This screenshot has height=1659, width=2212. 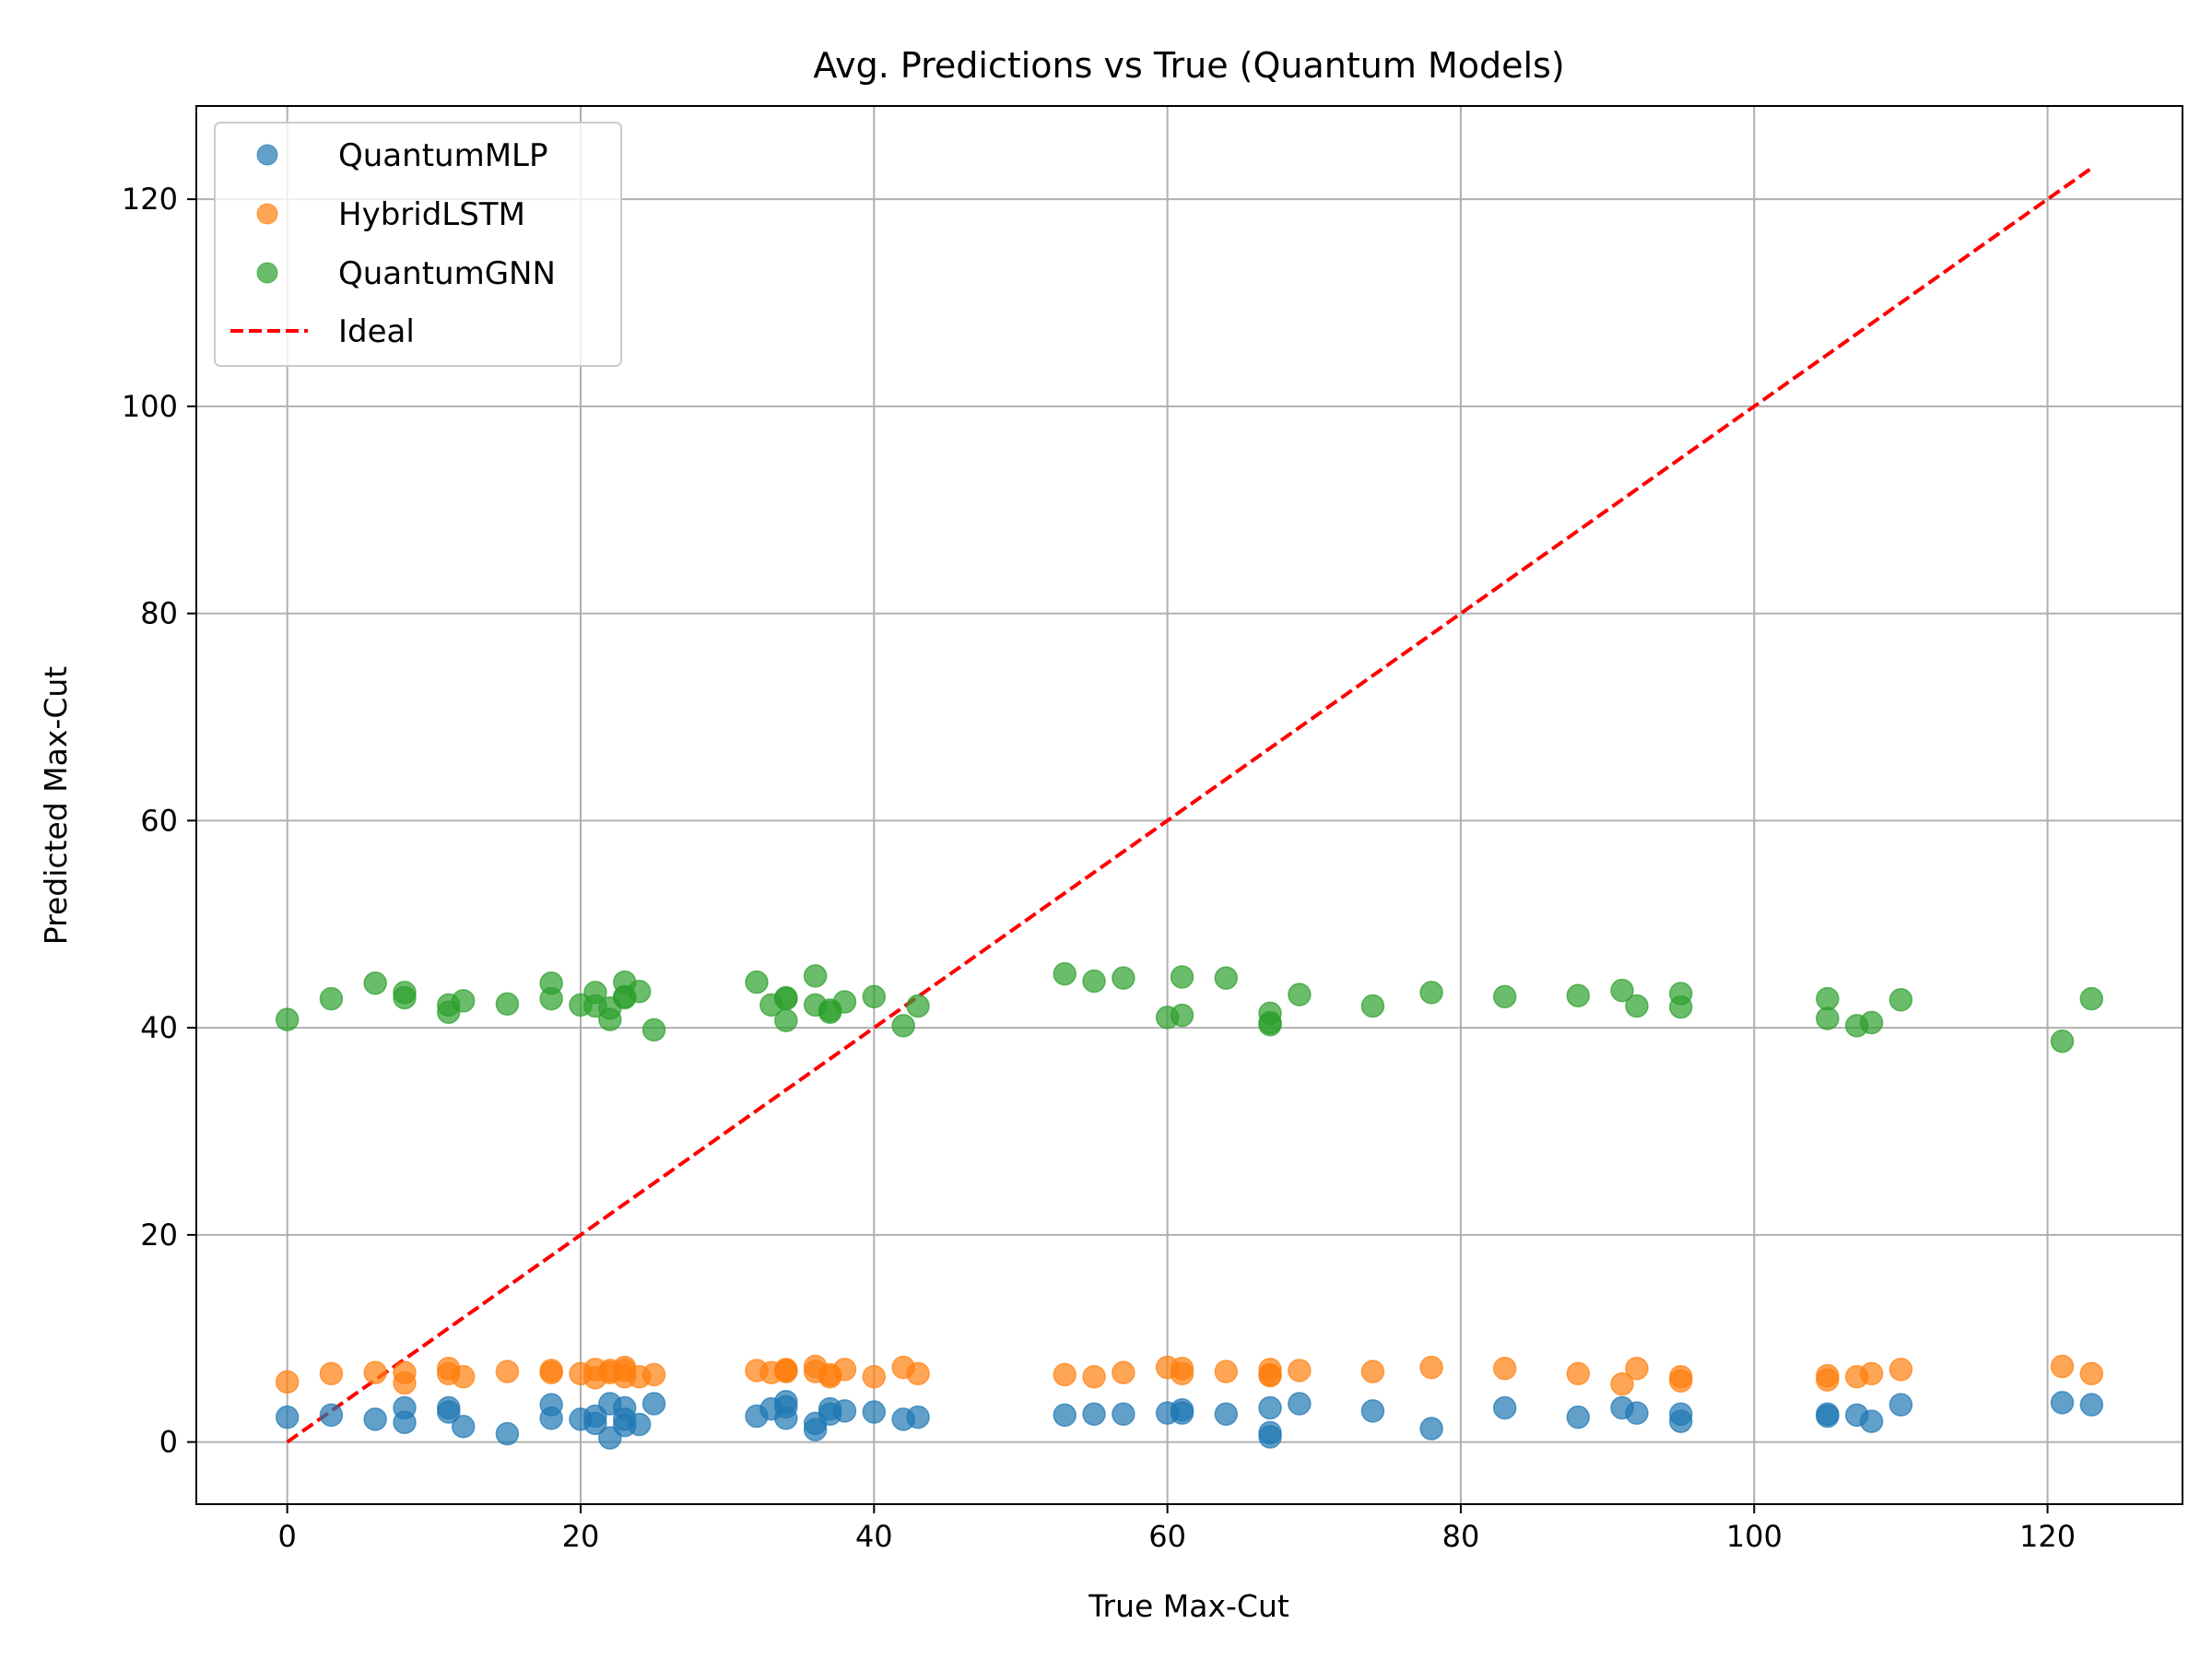 What do you see at coordinates (1461, 1536) in the screenshot?
I see `x-tick-label: 80` at bounding box center [1461, 1536].